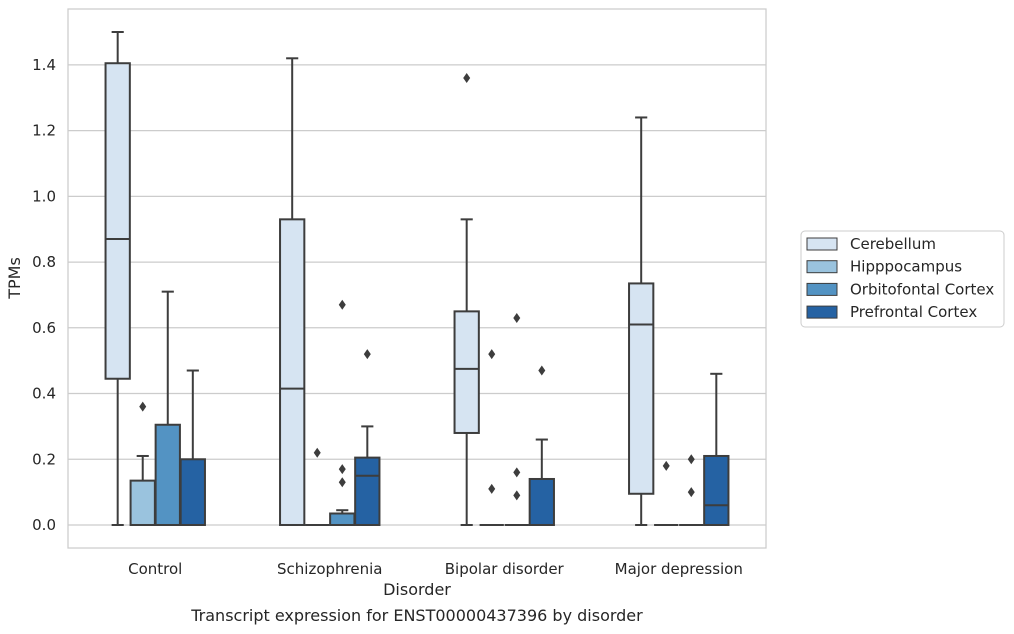 Image resolution: width=1014 pixels, height=634 pixels. I want to click on x-tick-label: Bipolar disorder, so click(505, 569).